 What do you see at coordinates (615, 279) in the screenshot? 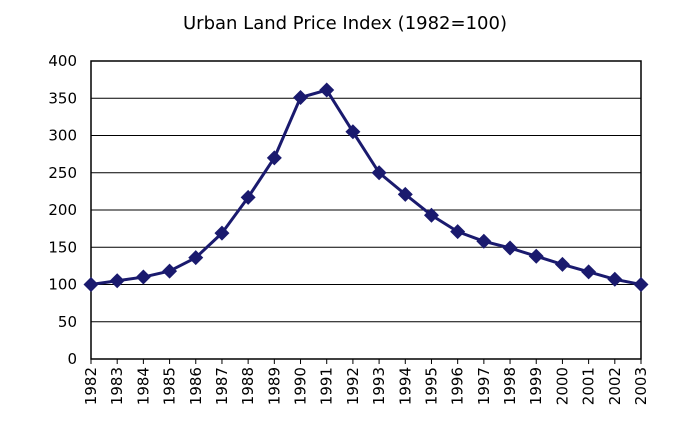
I see `data-point-2002` at bounding box center [615, 279].